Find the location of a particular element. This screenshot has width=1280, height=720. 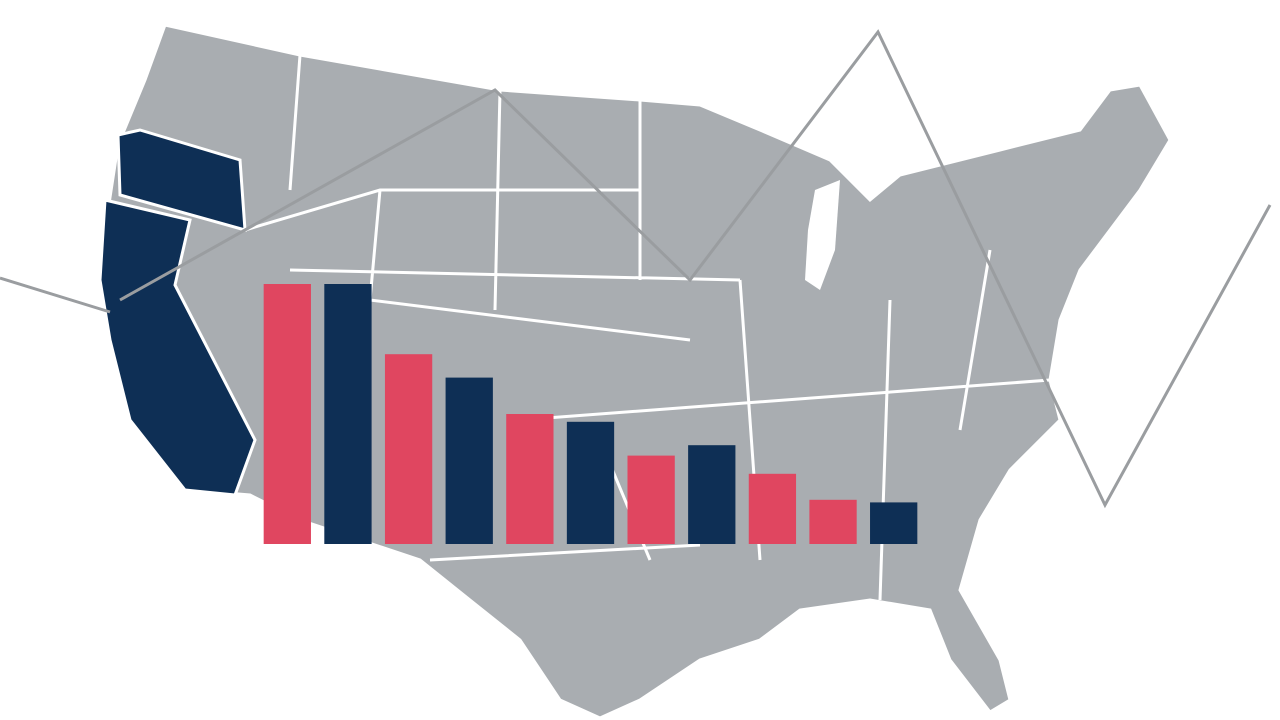

oregon is located at coordinates (181, 180).